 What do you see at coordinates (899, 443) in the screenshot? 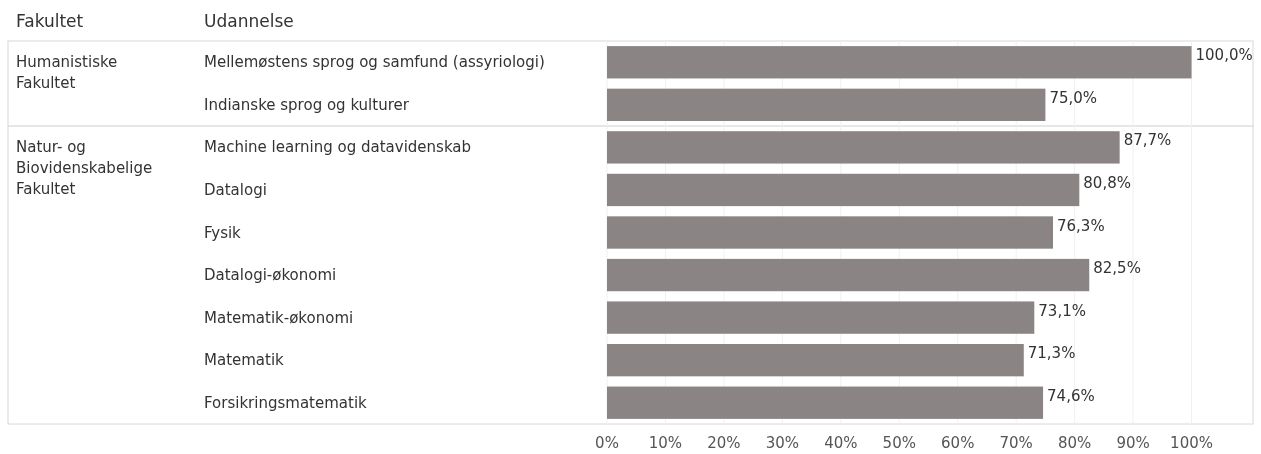
I see `x-tick-label: 50%` at bounding box center [899, 443].